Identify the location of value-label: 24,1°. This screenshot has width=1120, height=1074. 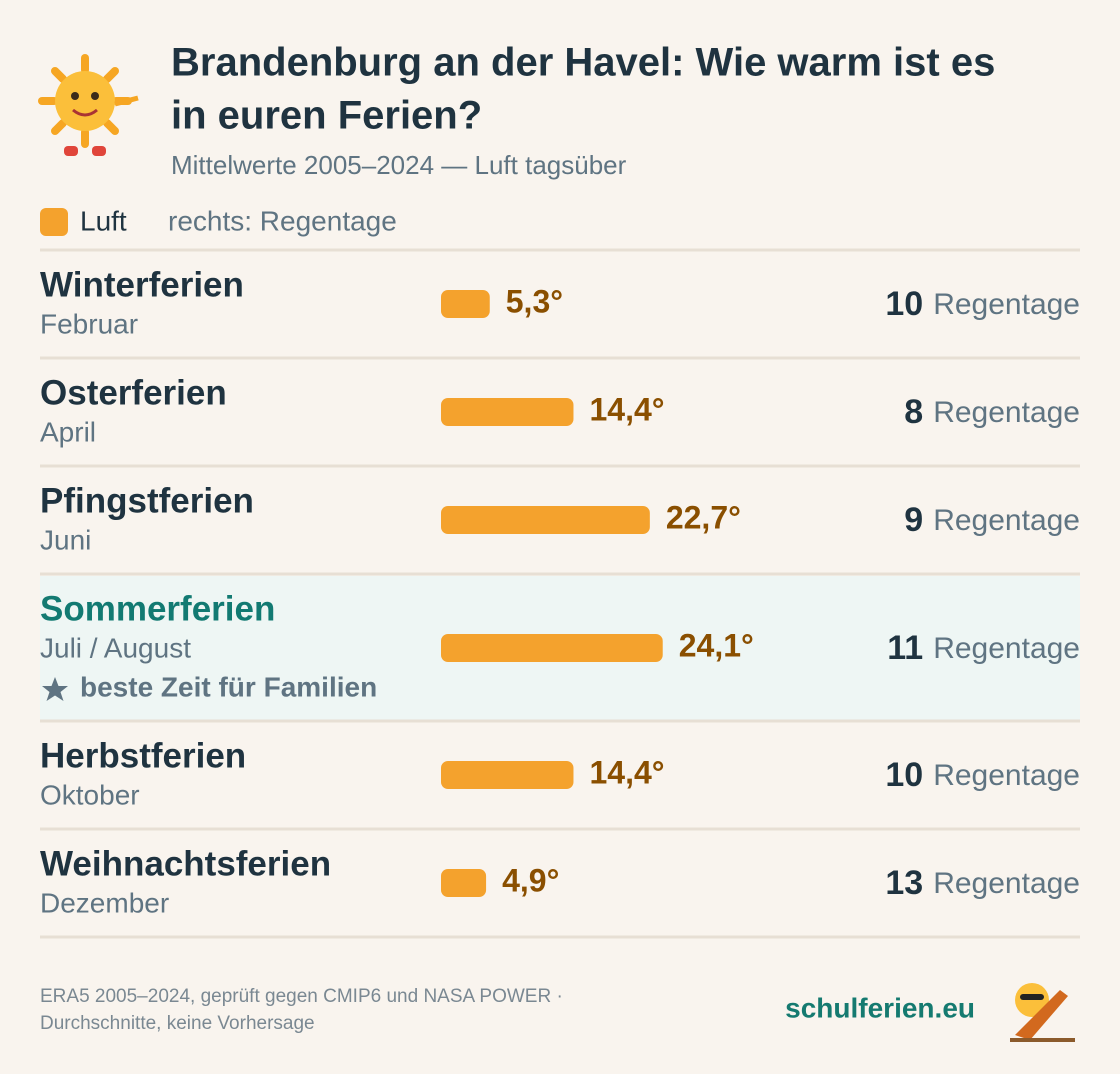
(716, 645).